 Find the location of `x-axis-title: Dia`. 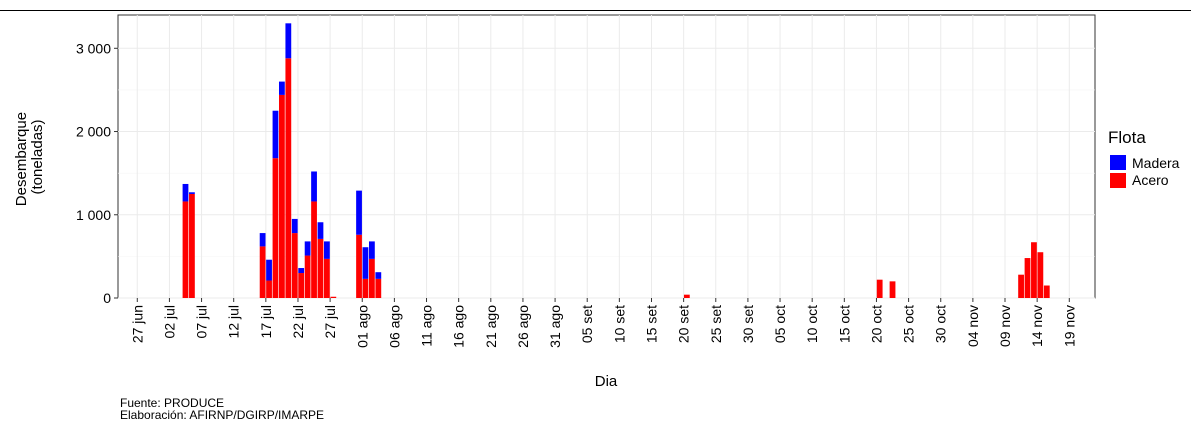

x-axis-title: Dia is located at coordinates (606, 381).